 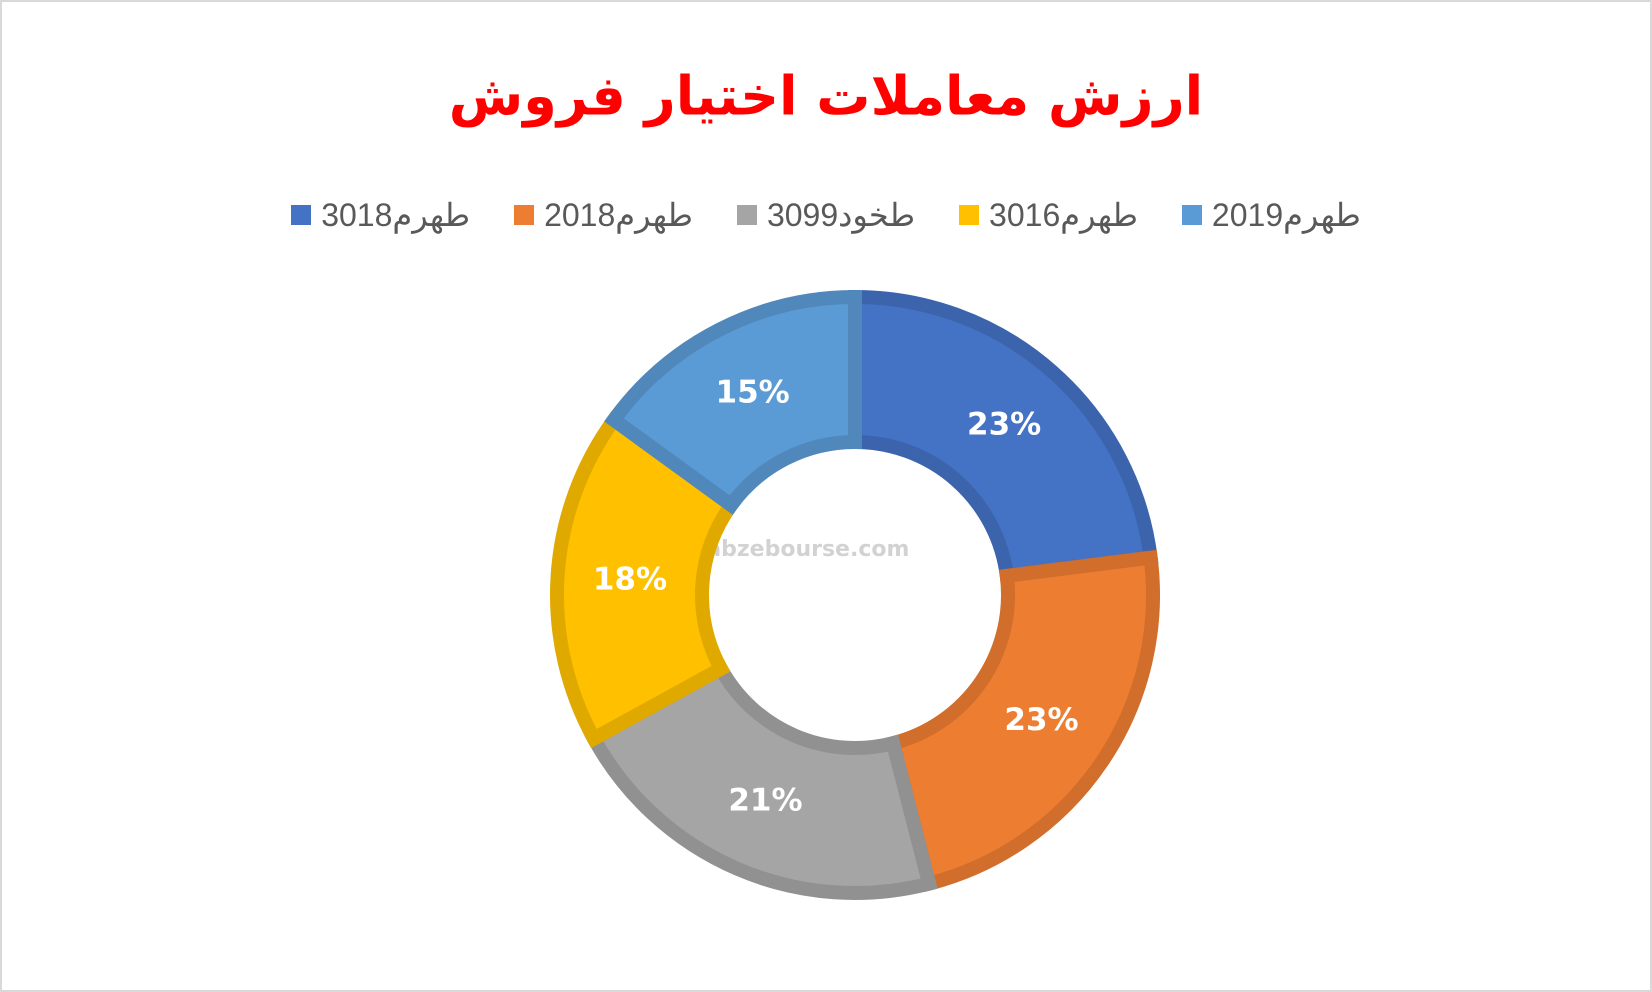 What do you see at coordinates (765, 800) in the screenshot?
I see `data-label: 21%` at bounding box center [765, 800].